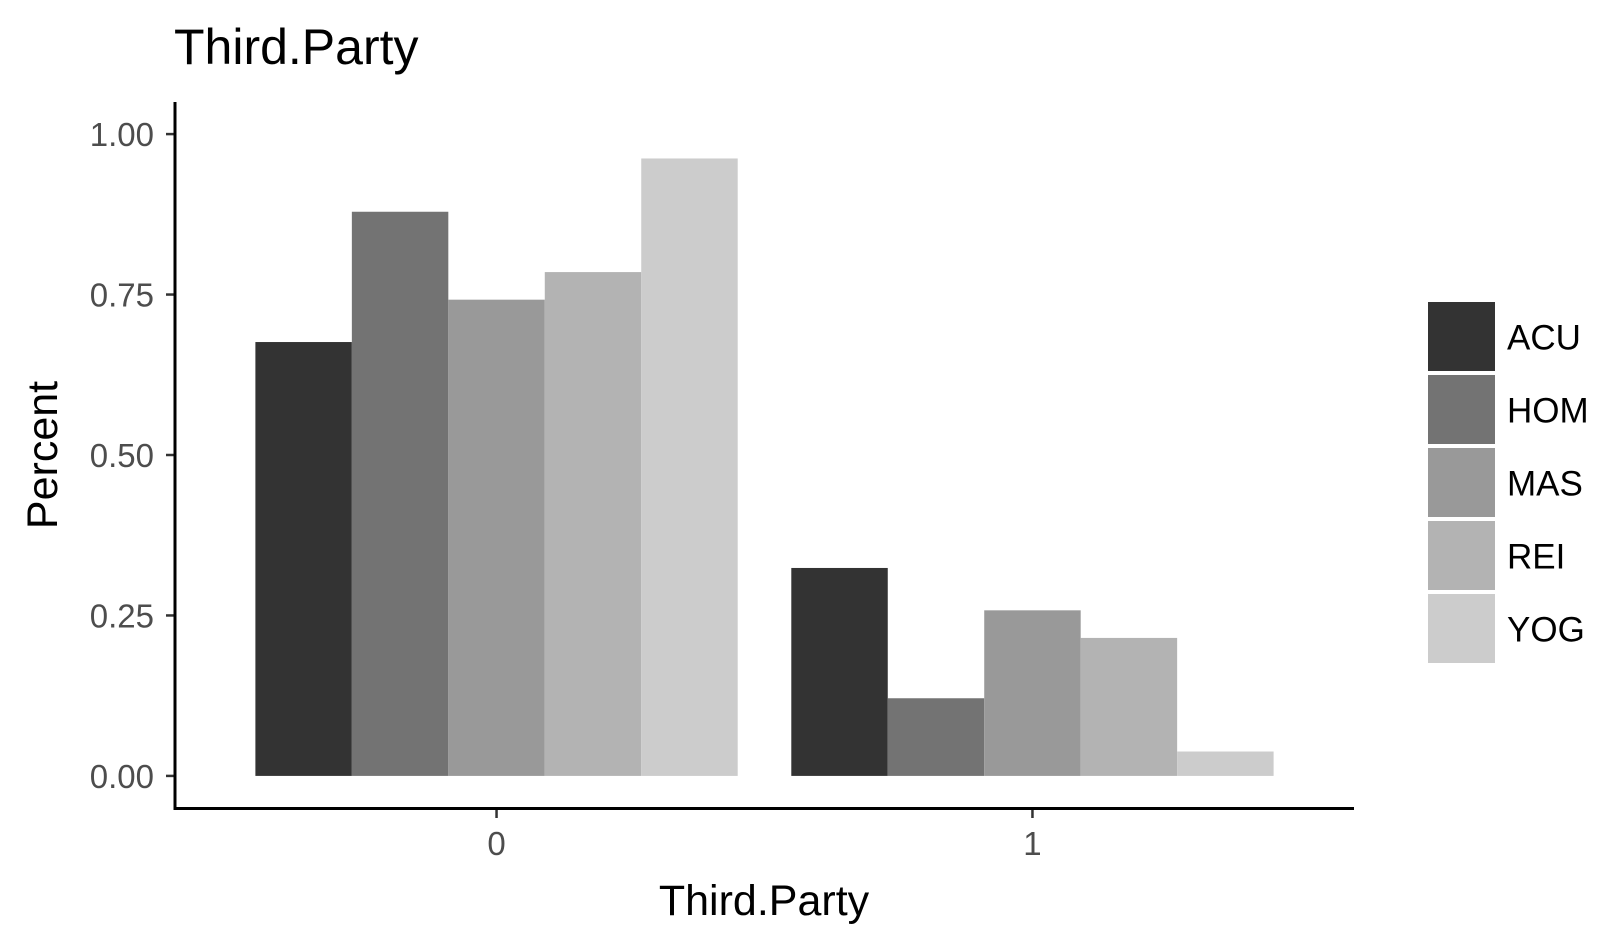 The height and width of the screenshot is (936, 1620). I want to click on legend: ACU HOM MAS REI YOG, so click(1508, 482).